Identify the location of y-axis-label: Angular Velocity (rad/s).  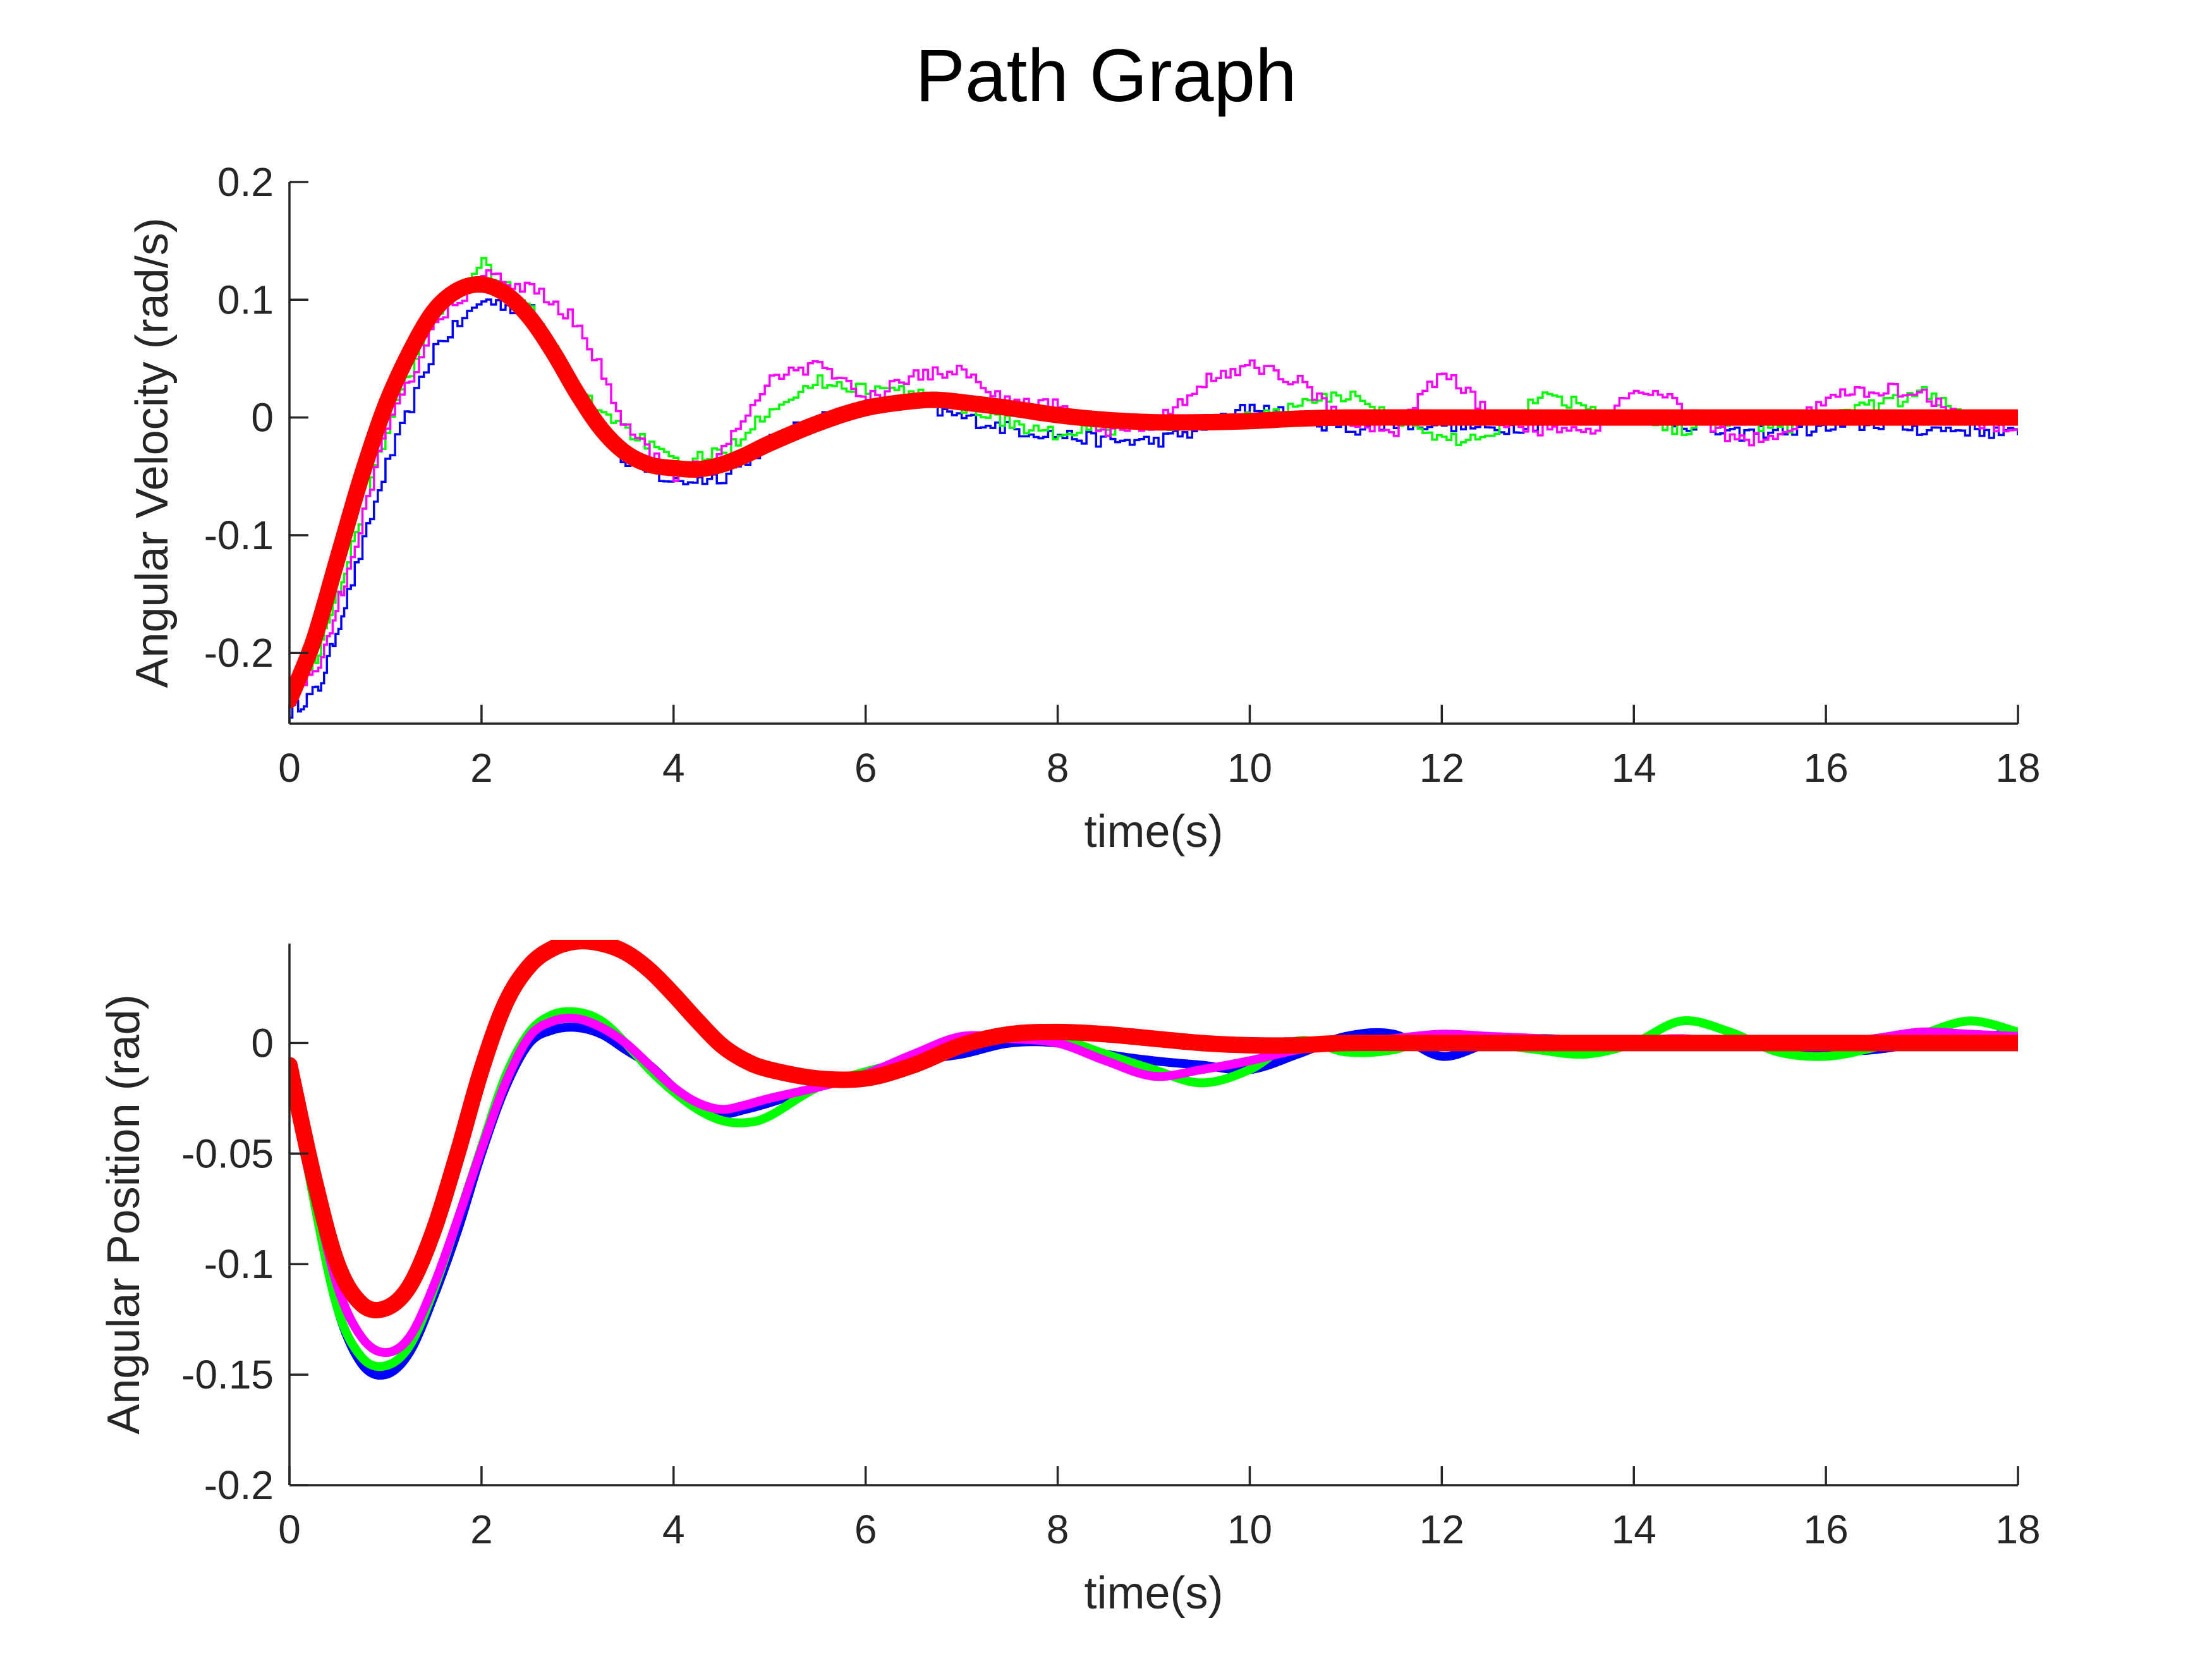
(152, 452).